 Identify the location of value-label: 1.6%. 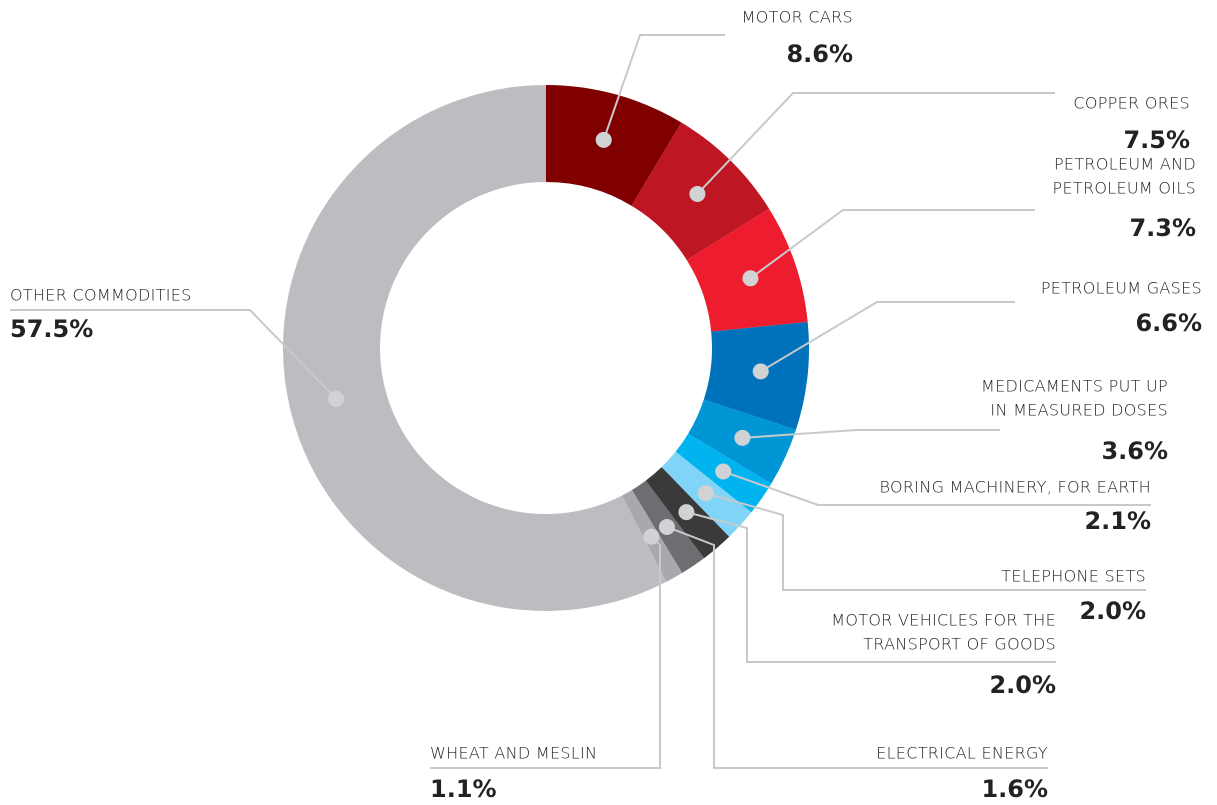
(1014, 789).